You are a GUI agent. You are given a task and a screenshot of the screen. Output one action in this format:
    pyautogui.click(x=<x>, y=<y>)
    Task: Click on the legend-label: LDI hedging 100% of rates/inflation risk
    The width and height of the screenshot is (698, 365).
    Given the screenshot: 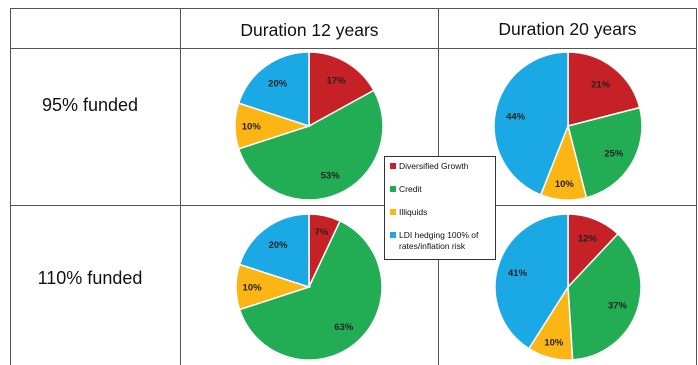 What is the action you would take?
    pyautogui.click(x=439, y=240)
    